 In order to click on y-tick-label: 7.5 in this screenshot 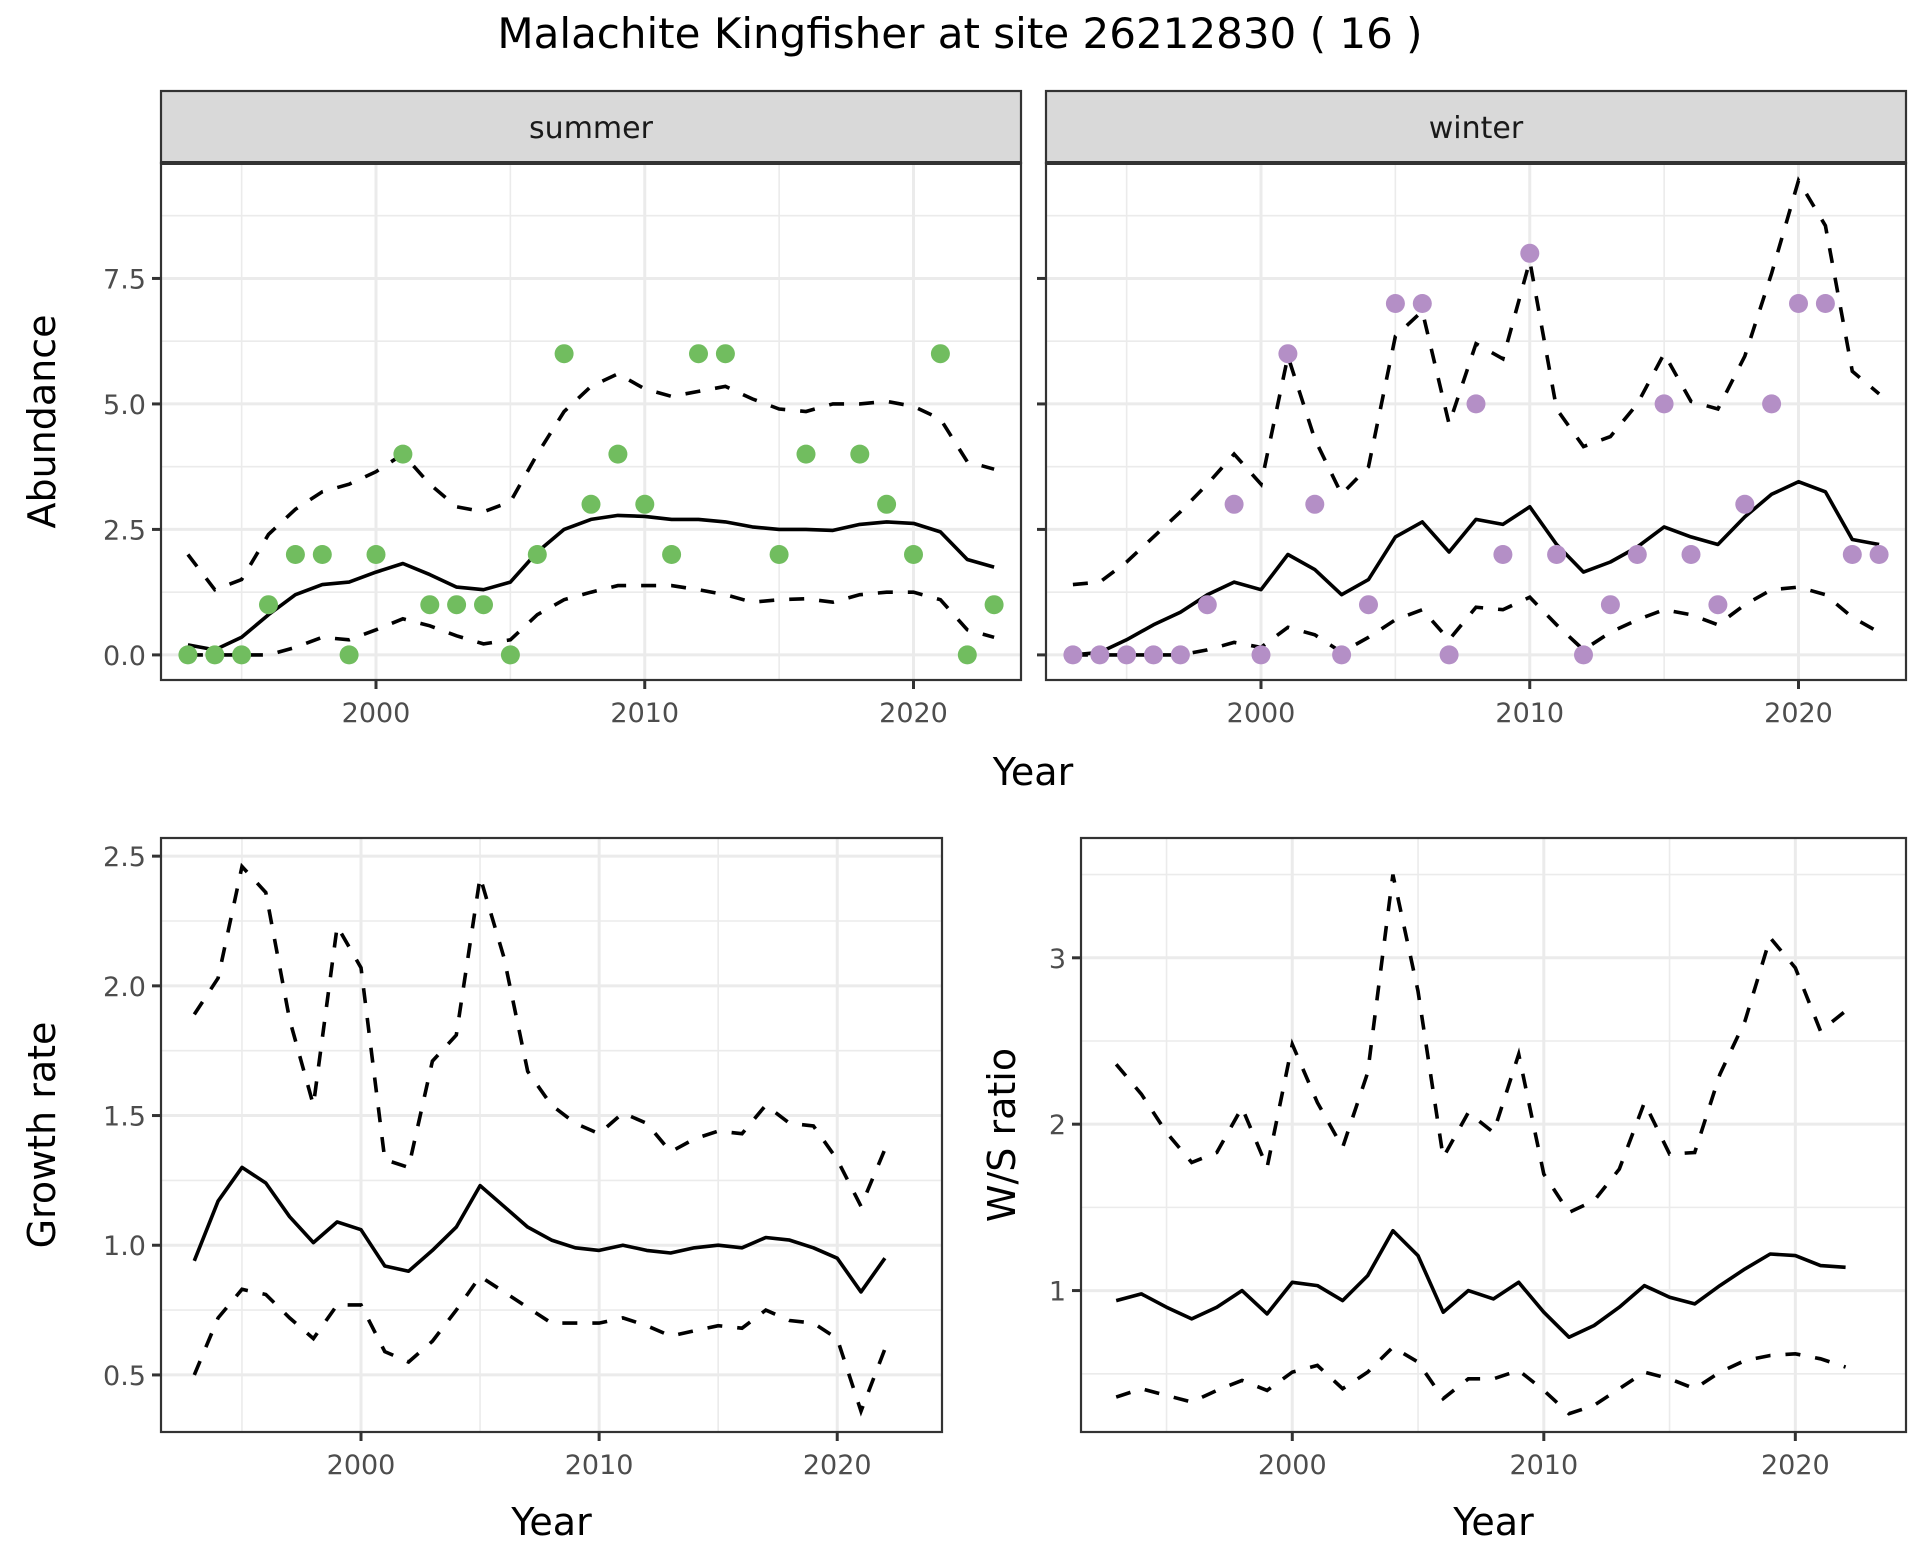, I will do `click(124, 279)`.